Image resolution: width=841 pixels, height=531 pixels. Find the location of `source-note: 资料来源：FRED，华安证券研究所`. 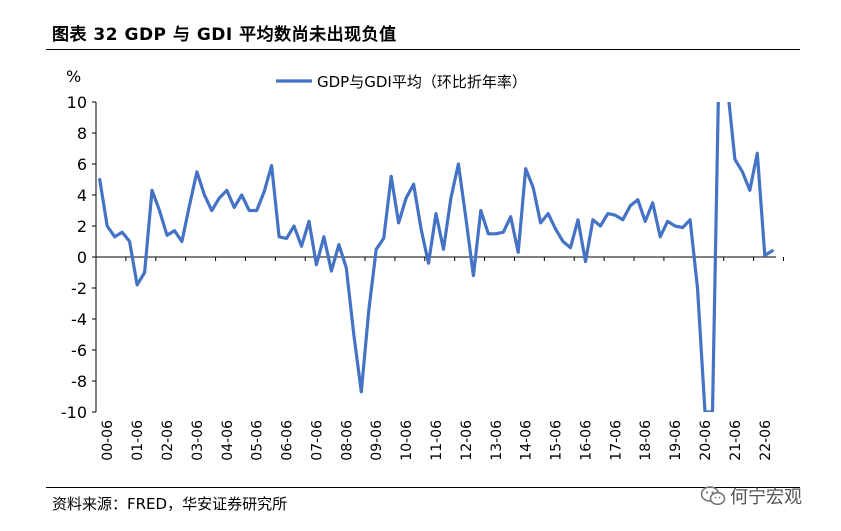

source-note: 资料来源：FRED，华安证券研究所 is located at coordinates (170, 504).